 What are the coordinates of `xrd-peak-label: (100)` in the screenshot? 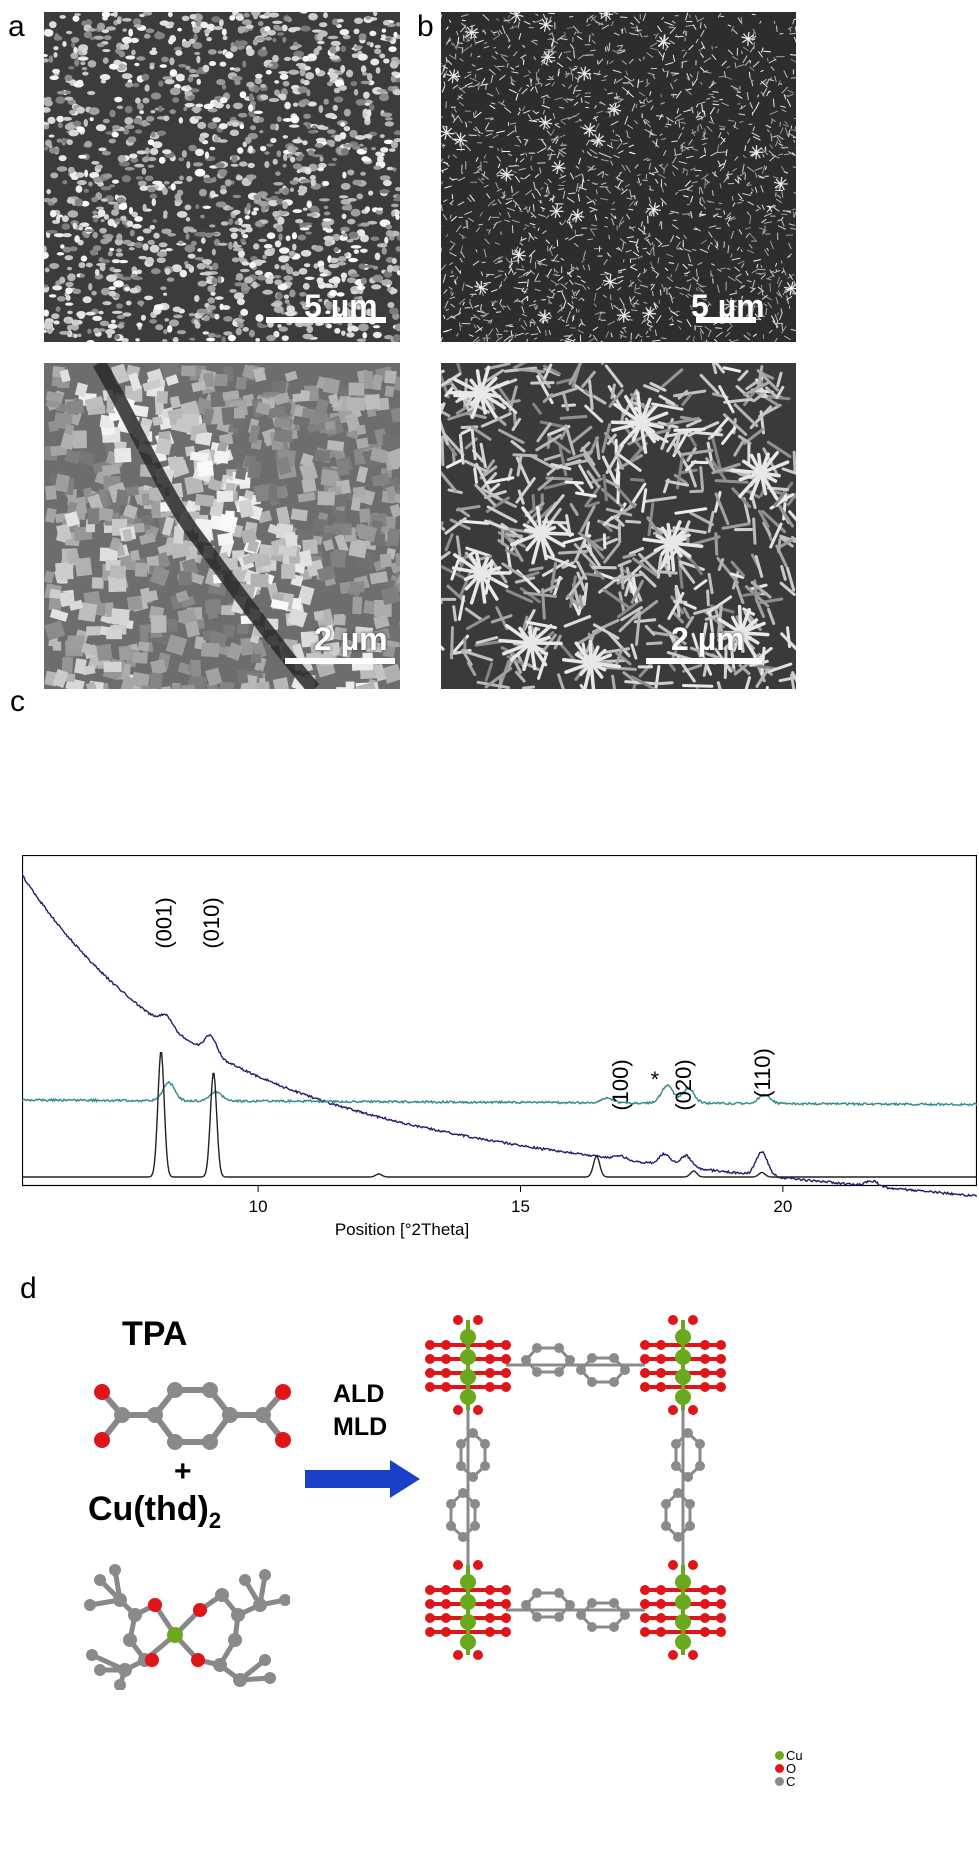 It's located at (620, 1084).